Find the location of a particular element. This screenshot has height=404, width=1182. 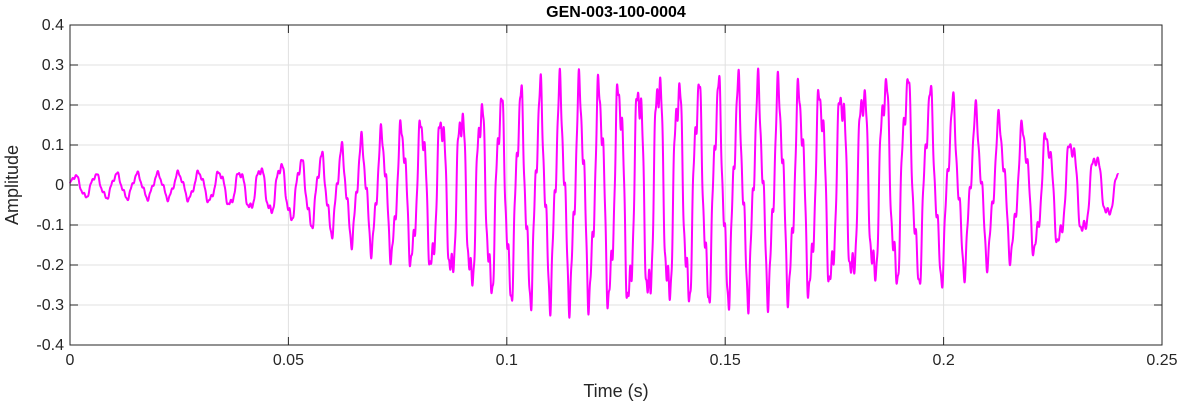

y-tick-label: 0.1 is located at coordinates (53, 145).